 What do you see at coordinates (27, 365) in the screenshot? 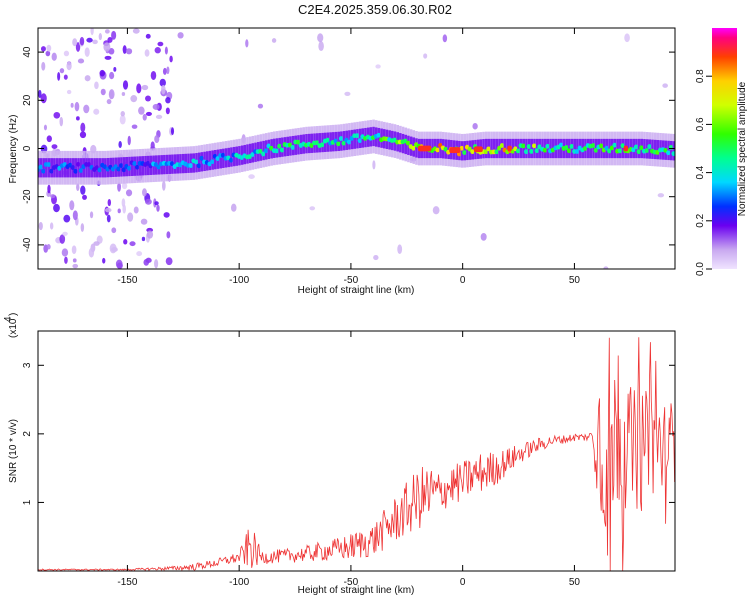
I see `snr-y-tick-label: 3` at bounding box center [27, 365].